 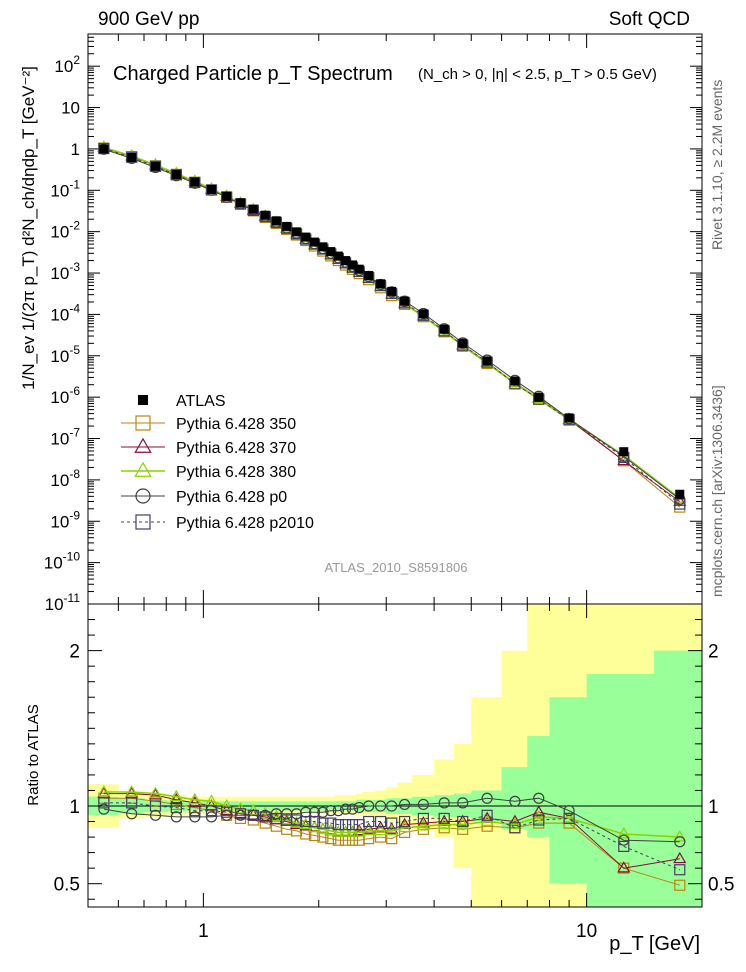 I want to click on legend-item: Pythia 6.428 p2010, so click(x=217, y=523).